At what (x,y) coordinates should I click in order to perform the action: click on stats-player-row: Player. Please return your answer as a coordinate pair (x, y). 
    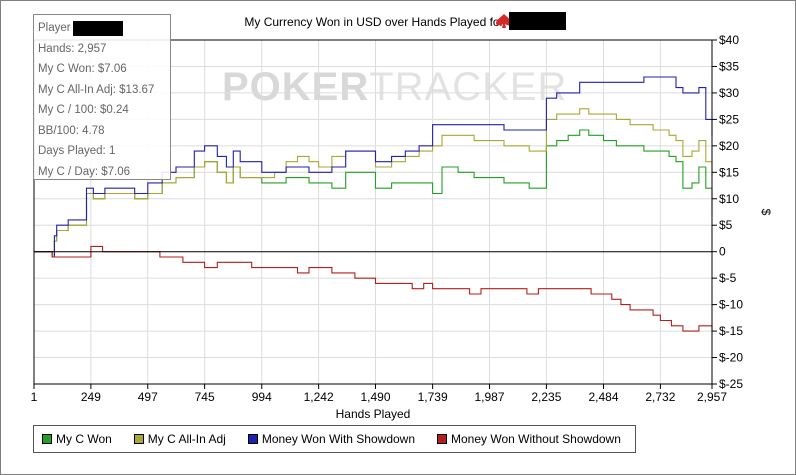
    Looking at the image, I should click on (102, 28).